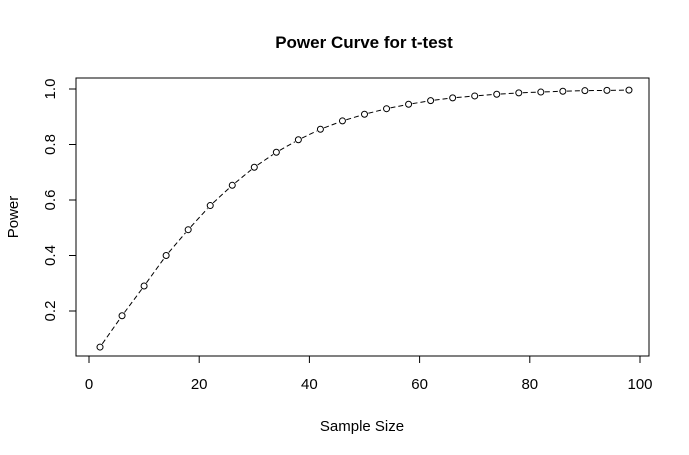 The height and width of the screenshot is (455, 689). What do you see at coordinates (50, 144) in the screenshot?
I see `y-tick-label: 0.8` at bounding box center [50, 144].